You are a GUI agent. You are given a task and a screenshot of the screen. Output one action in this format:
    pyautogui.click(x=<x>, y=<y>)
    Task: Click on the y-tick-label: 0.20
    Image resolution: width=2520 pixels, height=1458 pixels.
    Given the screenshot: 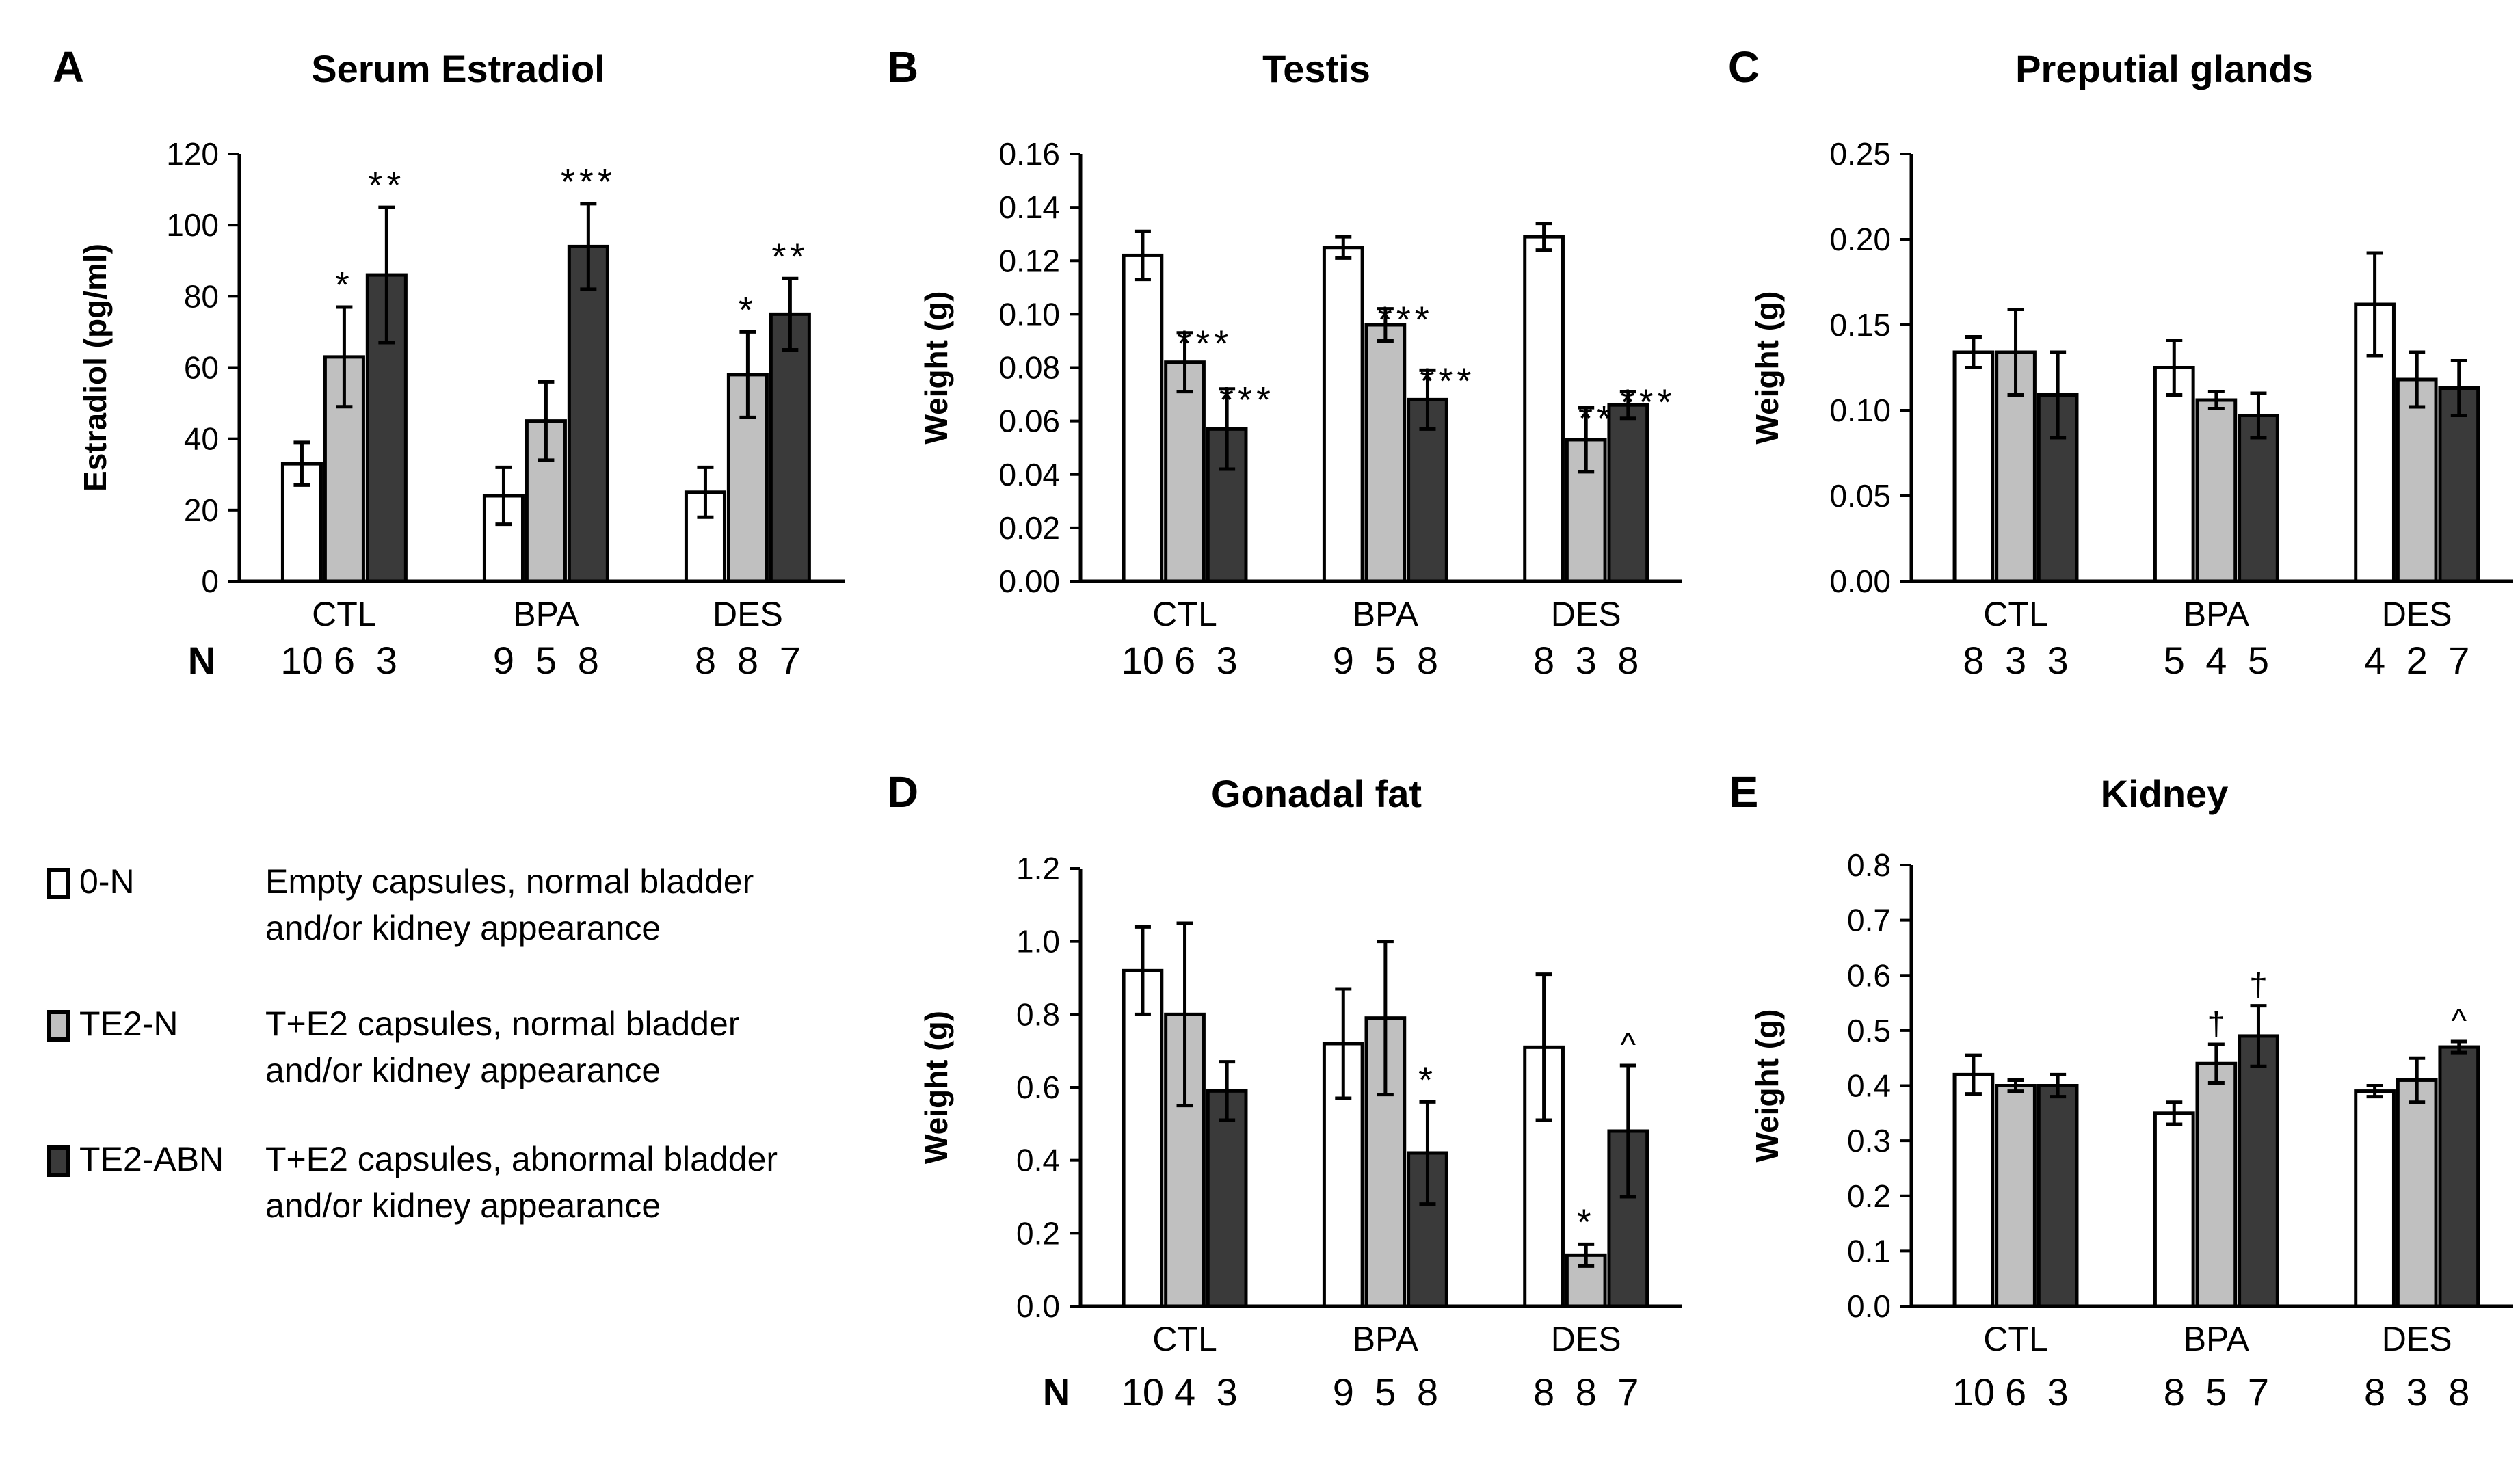 What is the action you would take?
    pyautogui.click(x=1860, y=239)
    